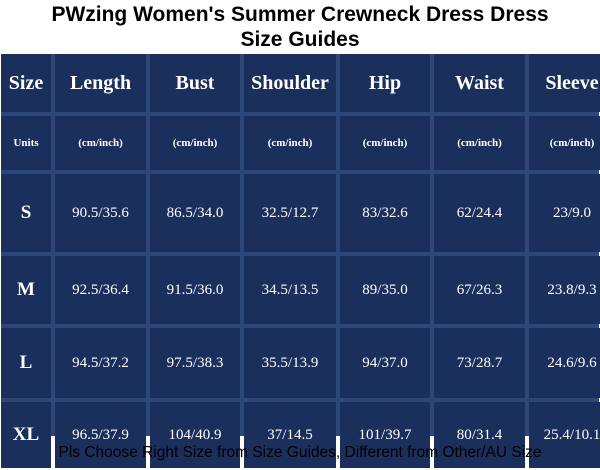 The width and height of the screenshot is (600, 470). I want to click on table-cell: 25.4/10.1, so click(564, 435).